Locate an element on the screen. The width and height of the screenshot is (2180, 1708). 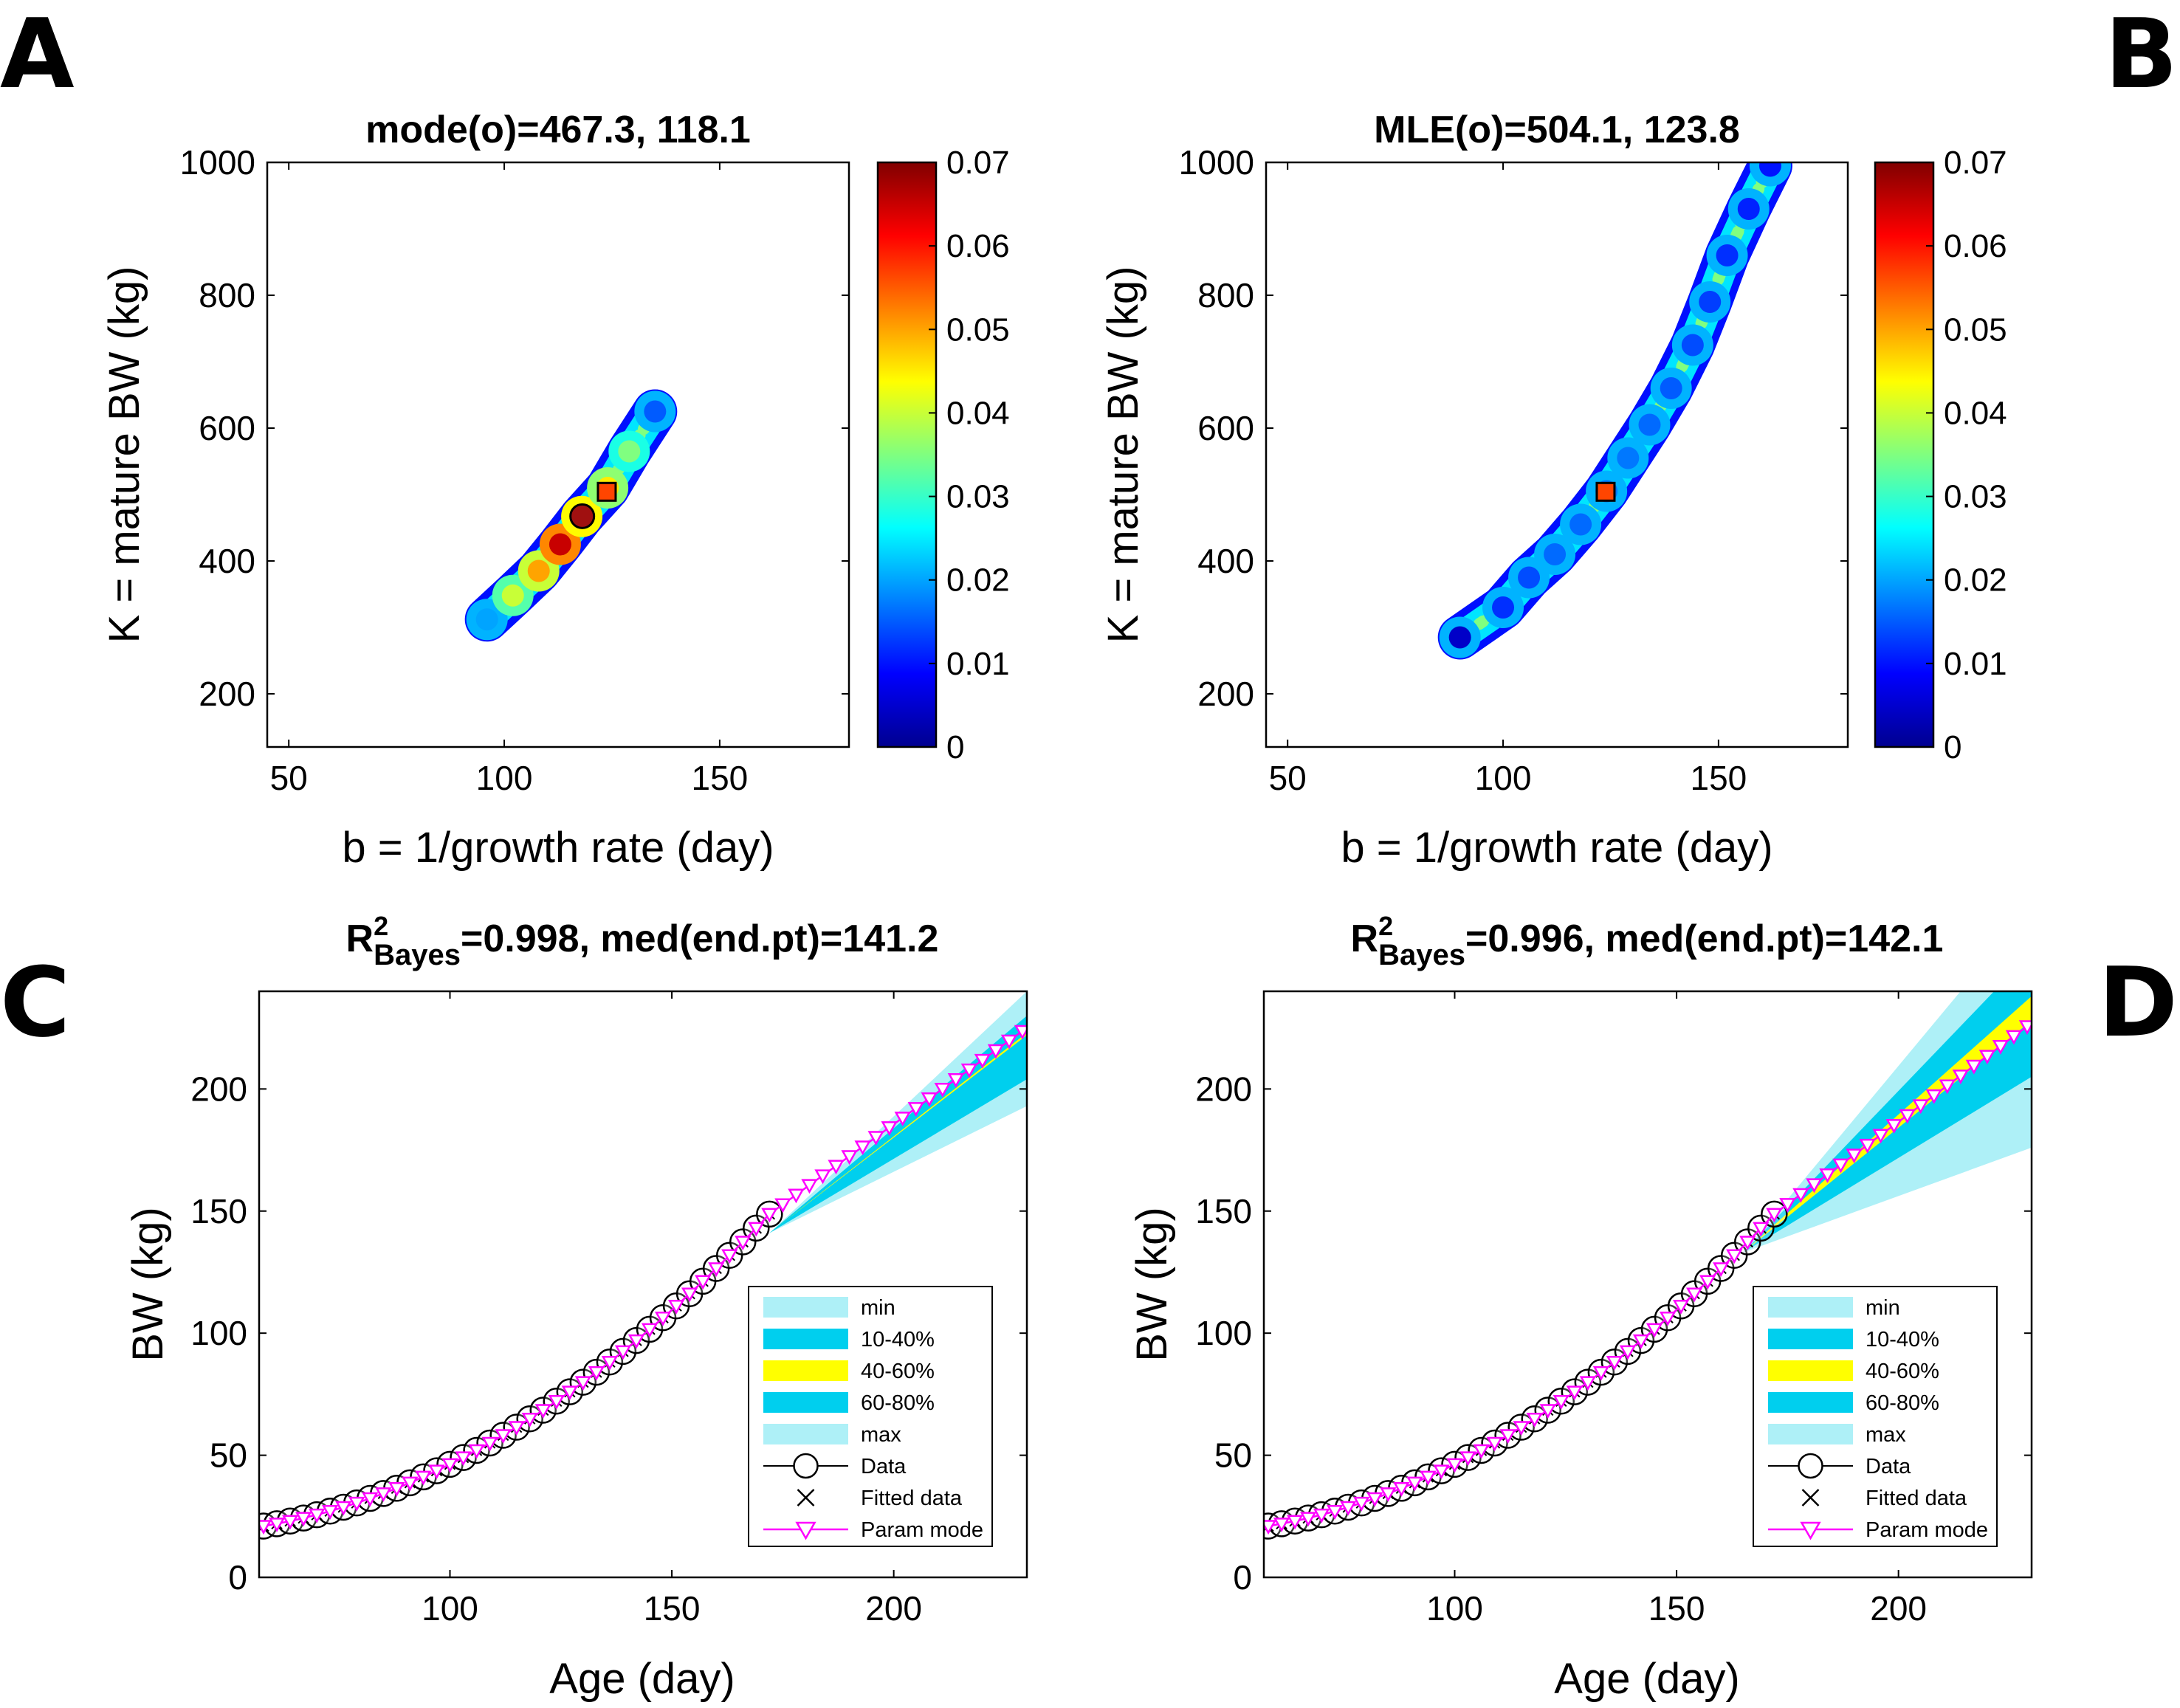
y-tick-label: 50 is located at coordinates (1233, 1455).